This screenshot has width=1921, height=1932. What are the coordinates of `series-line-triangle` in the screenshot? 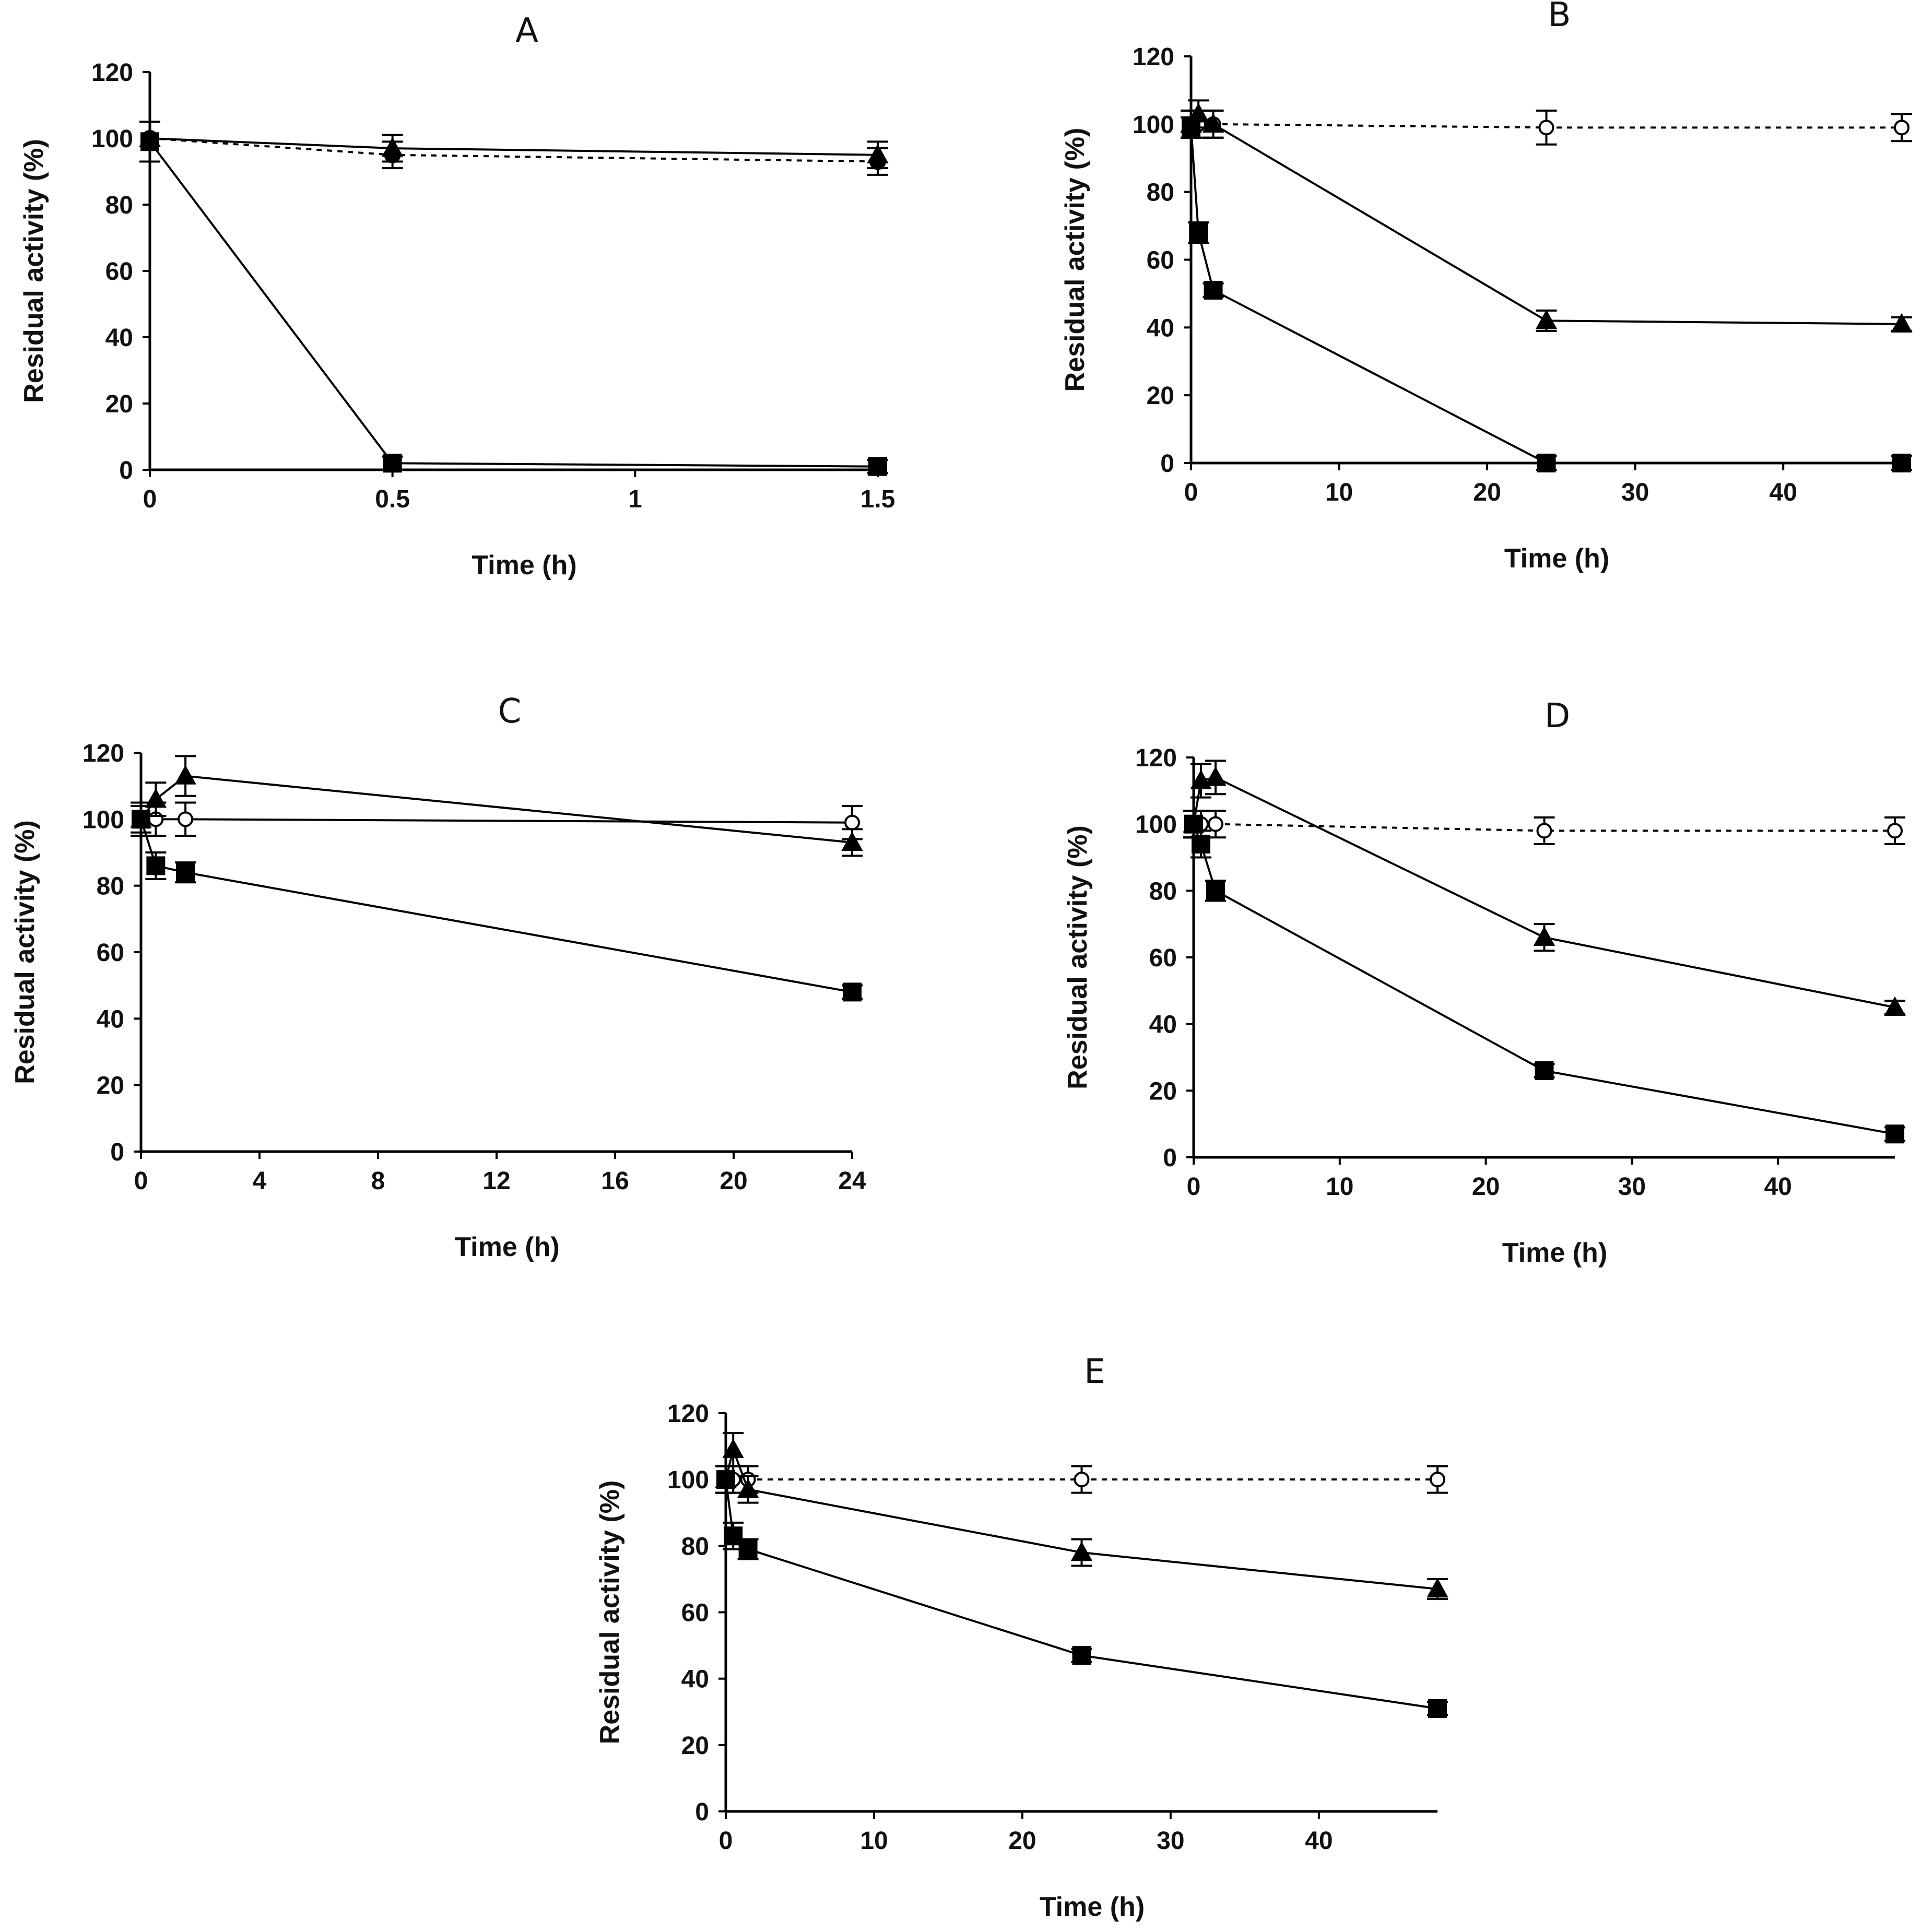 It's located at (496, 809).